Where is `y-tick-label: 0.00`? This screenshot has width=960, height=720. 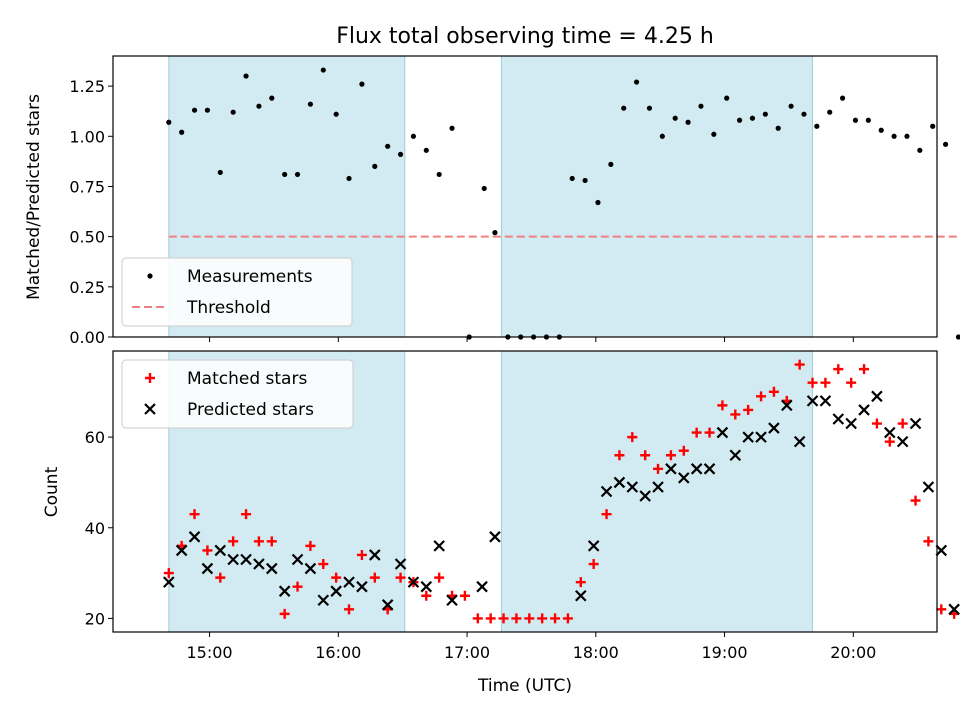 y-tick-label: 0.00 is located at coordinates (87, 337).